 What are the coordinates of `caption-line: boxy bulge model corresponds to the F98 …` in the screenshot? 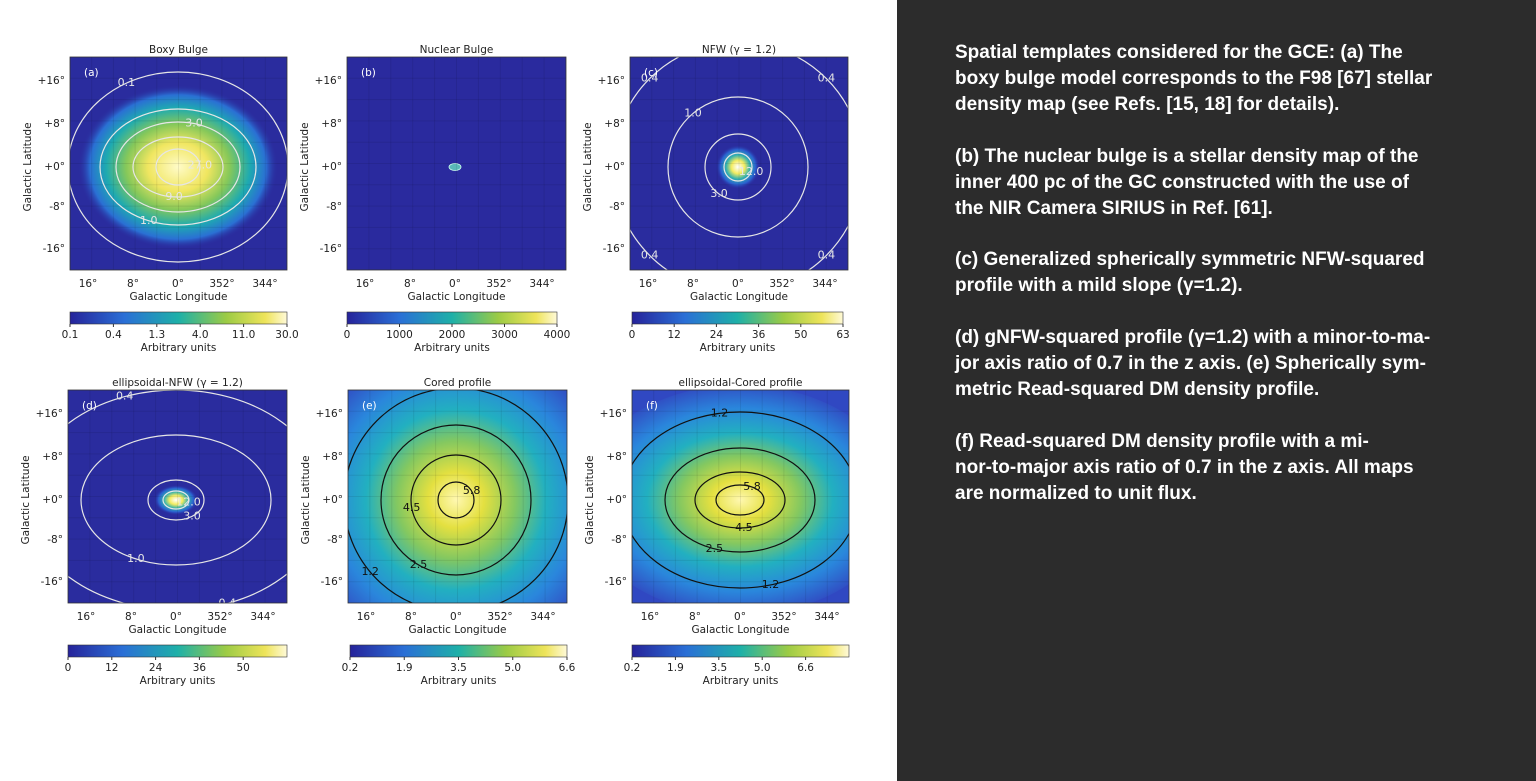 It's located at (1194, 78).